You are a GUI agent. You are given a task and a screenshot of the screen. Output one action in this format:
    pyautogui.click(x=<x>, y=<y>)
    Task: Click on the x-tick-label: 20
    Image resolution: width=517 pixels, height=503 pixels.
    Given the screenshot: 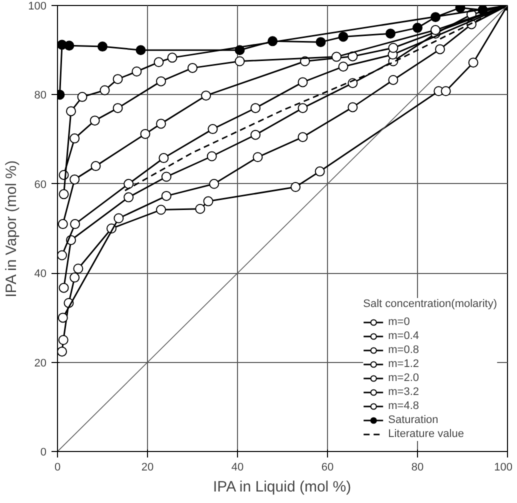 What is the action you would take?
    pyautogui.click(x=147, y=468)
    